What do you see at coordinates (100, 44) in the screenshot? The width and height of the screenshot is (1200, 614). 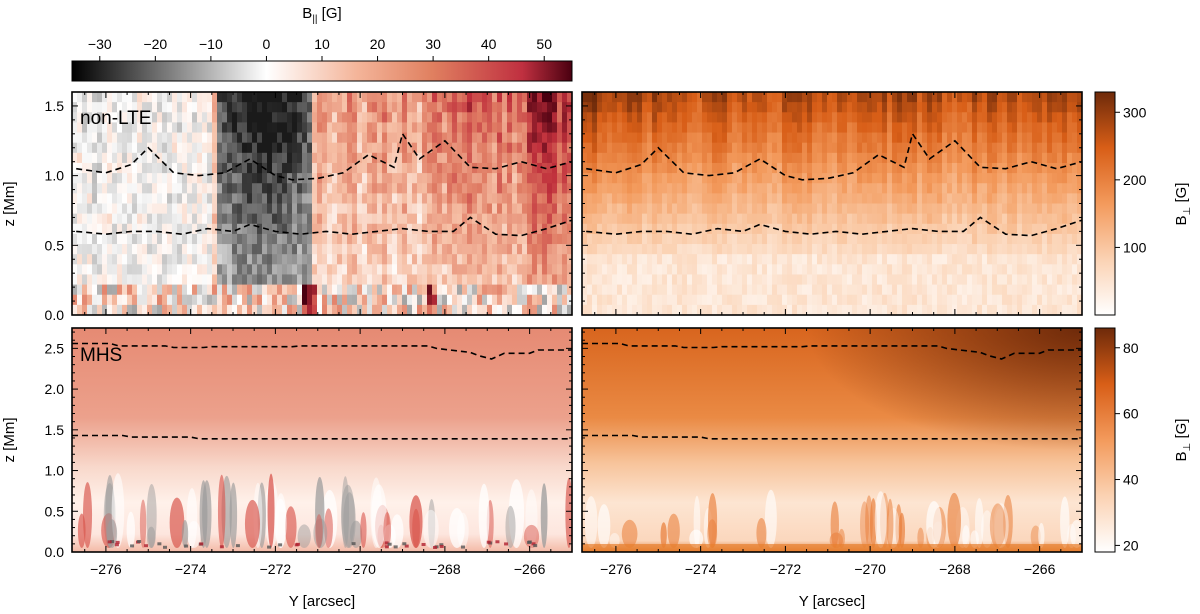 I see `colorbar-b-parallel-tick-label: −30` at bounding box center [100, 44].